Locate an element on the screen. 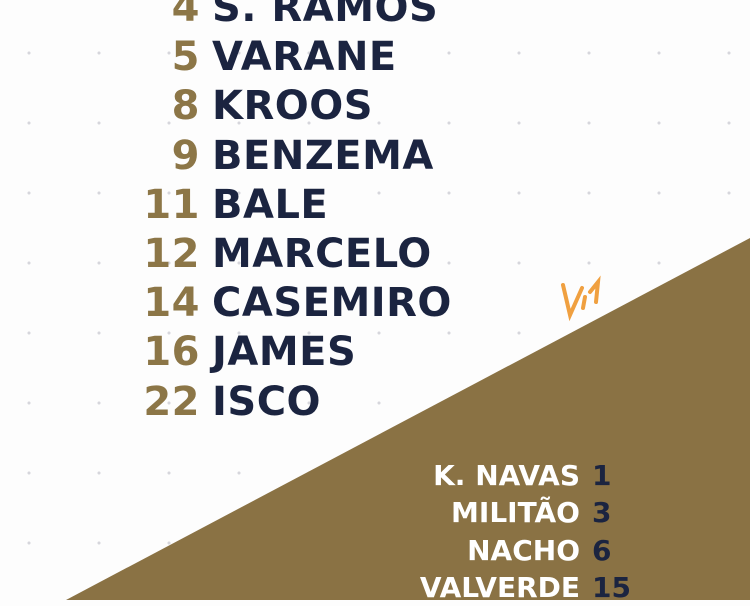  player-number: 15 is located at coordinates (611, 587).